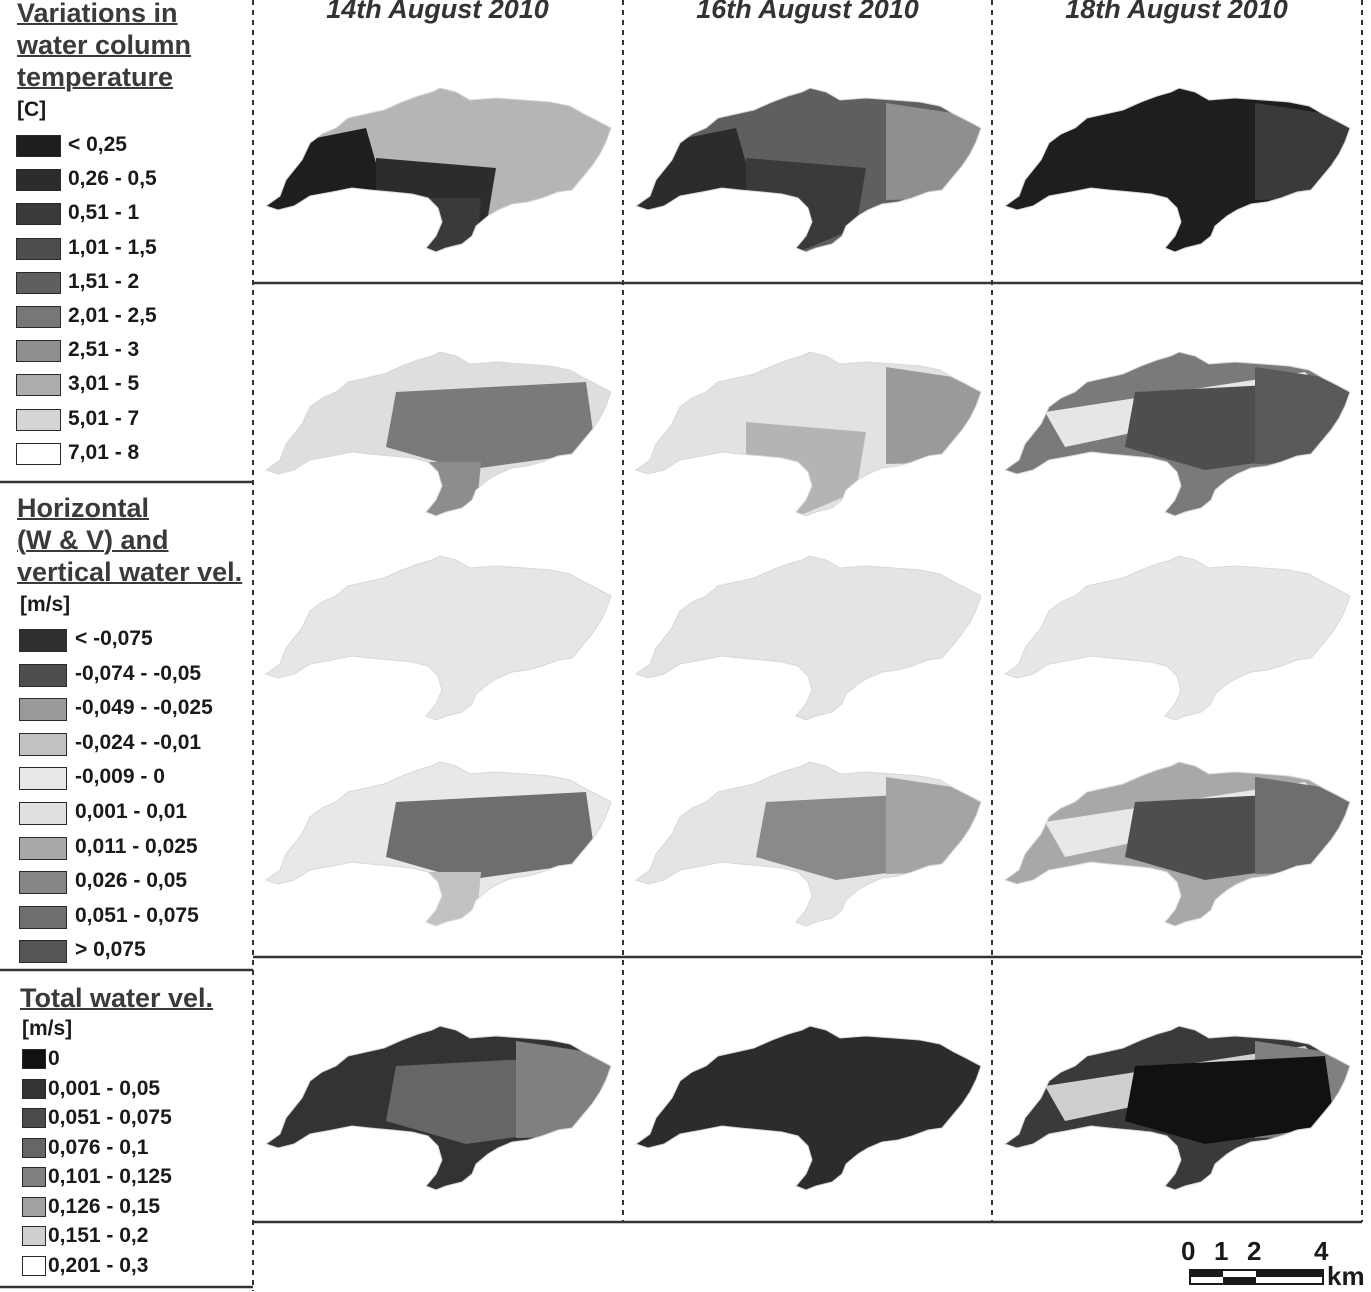  What do you see at coordinates (117, 998) in the screenshot?
I see `total-legend-title: Total water vel.` at bounding box center [117, 998].